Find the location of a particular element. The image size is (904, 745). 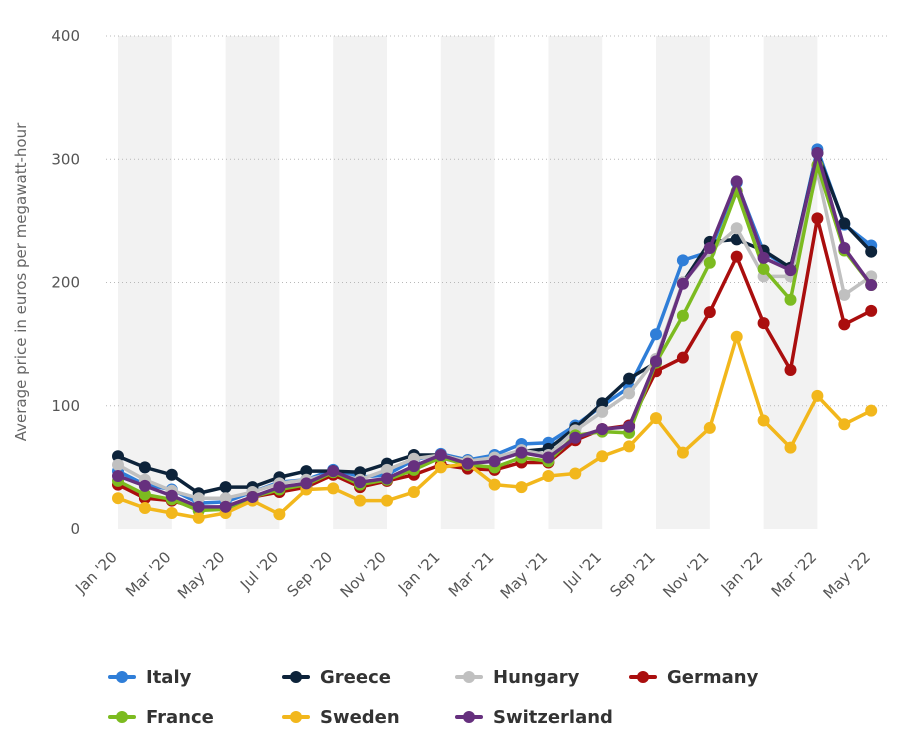

x-tick-label: Nov '21 is located at coordinates (685, 574).